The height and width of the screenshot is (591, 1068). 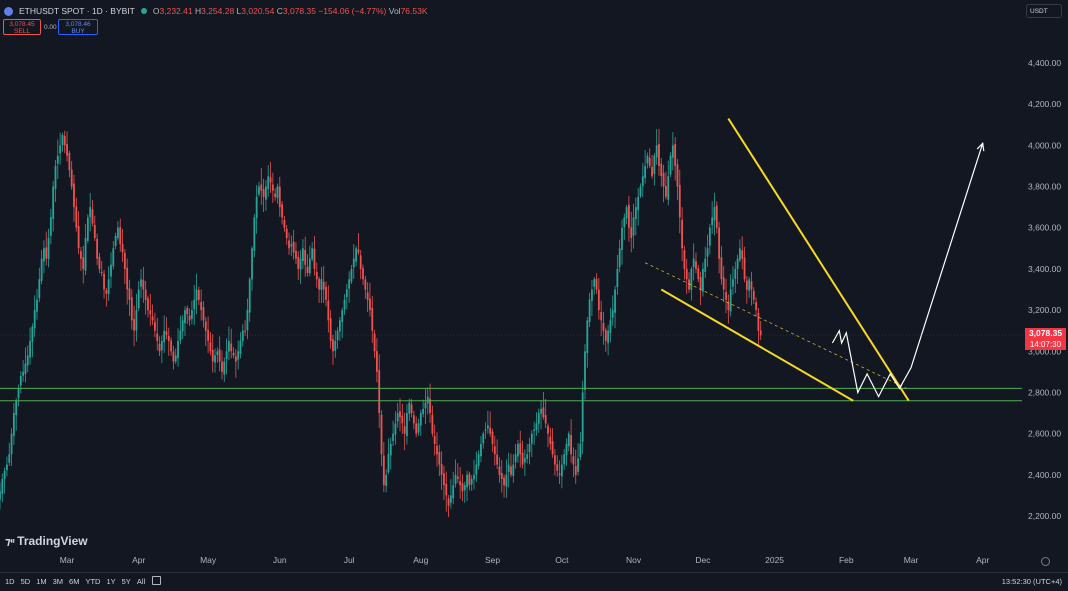 What do you see at coordinates (982, 560) in the screenshot?
I see `time-tick-label: Apr` at bounding box center [982, 560].